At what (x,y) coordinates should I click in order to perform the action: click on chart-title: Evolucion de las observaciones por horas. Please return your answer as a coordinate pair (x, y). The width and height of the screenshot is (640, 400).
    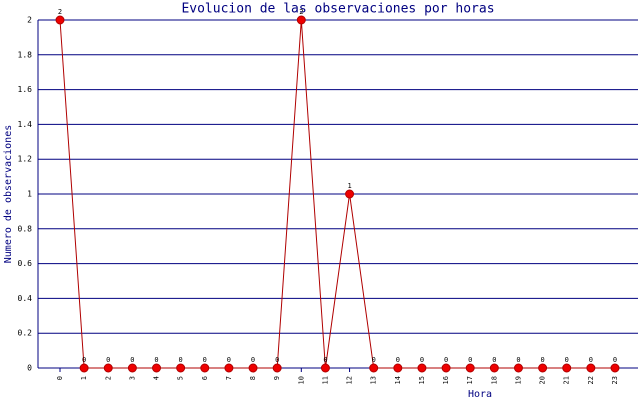
    Looking at the image, I should click on (337, 9).